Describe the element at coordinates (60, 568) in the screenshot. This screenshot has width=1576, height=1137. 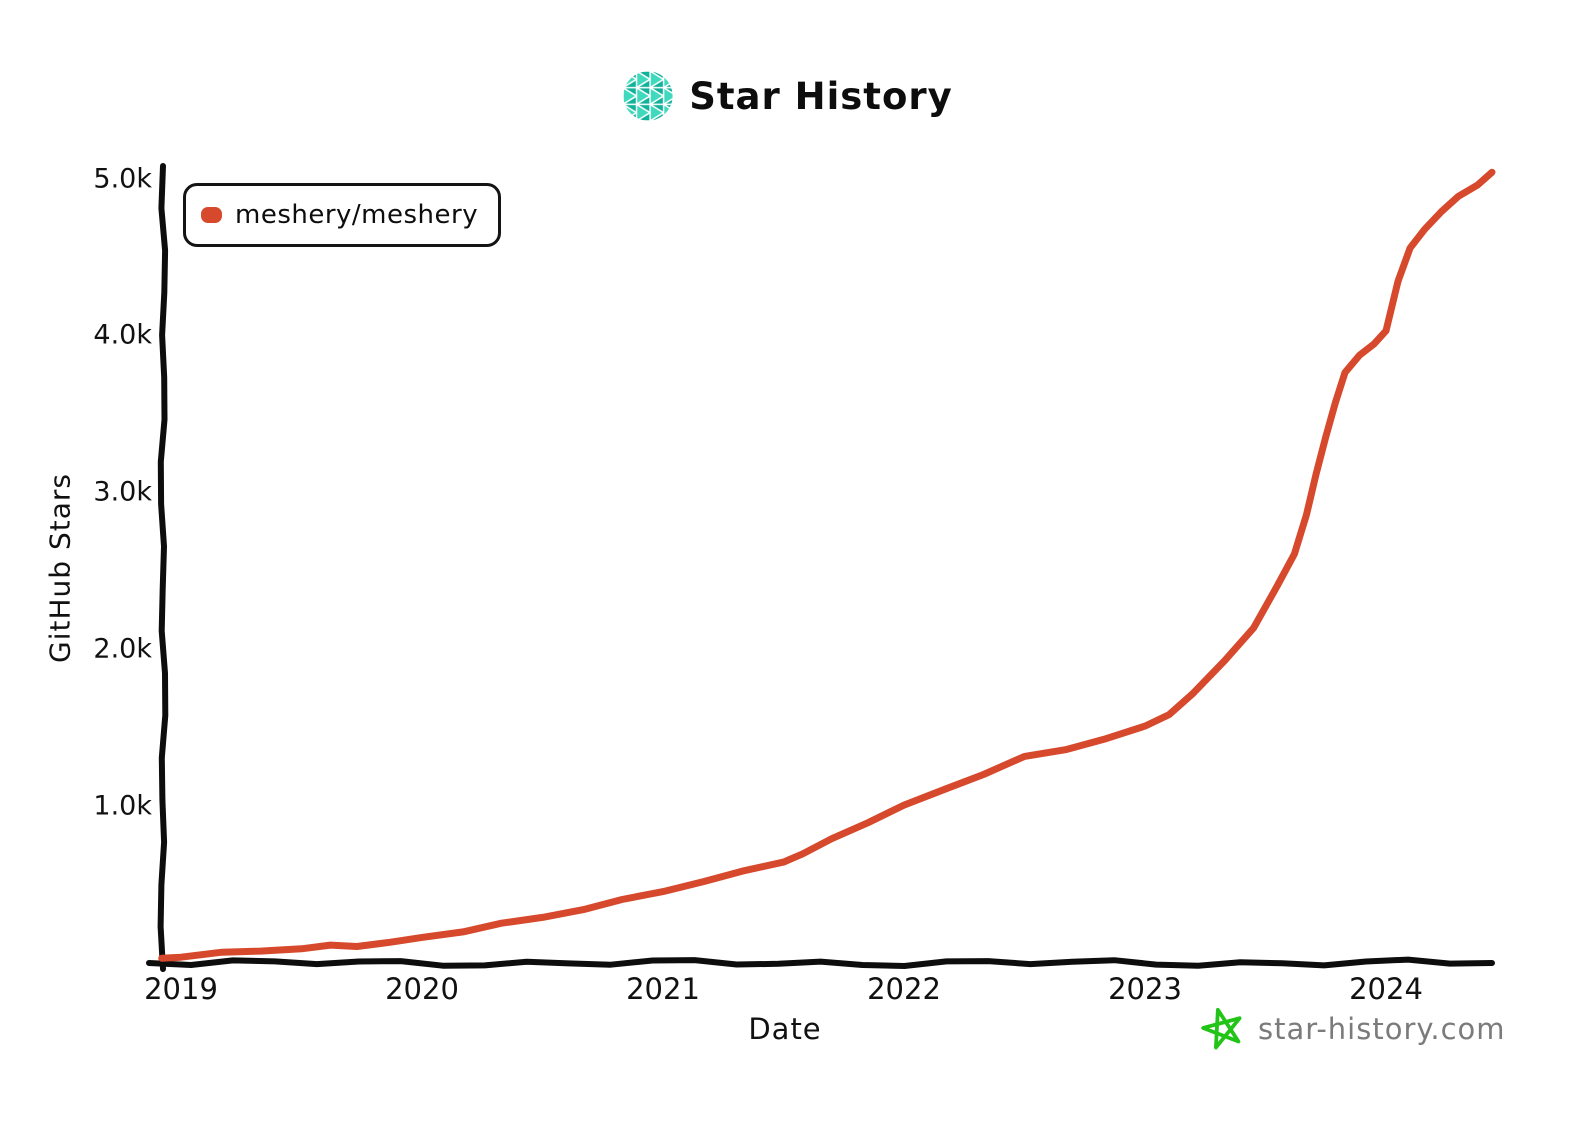
I see `y-axis-title: GitHub Stars` at that location.